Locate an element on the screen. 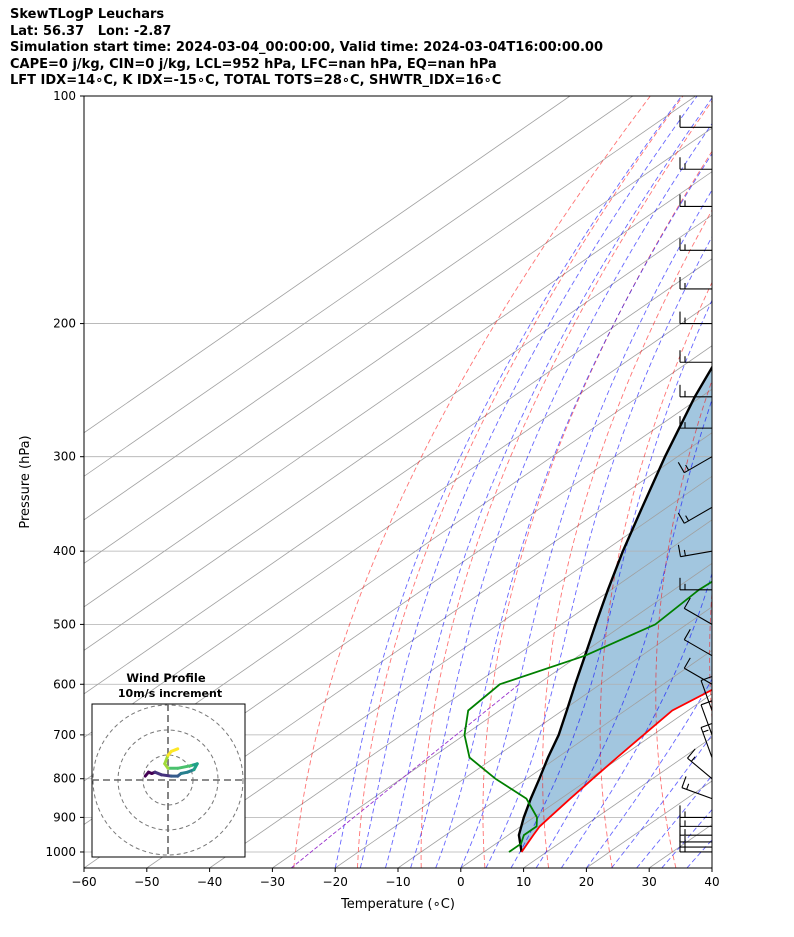 The height and width of the screenshot is (937, 794). y-tick-label: 900 is located at coordinates (64, 817).